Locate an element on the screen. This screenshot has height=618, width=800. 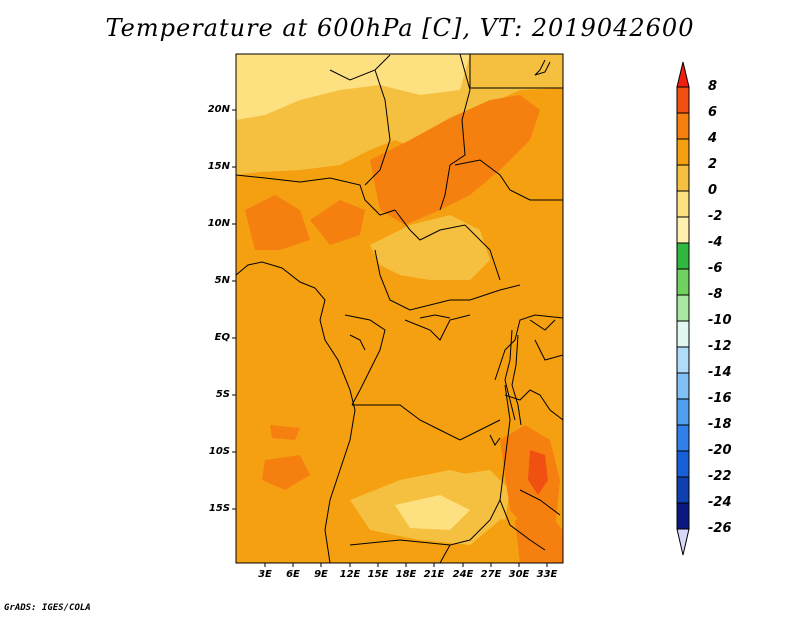
field-6-to-8-cell is located at coordinates (538, 472).